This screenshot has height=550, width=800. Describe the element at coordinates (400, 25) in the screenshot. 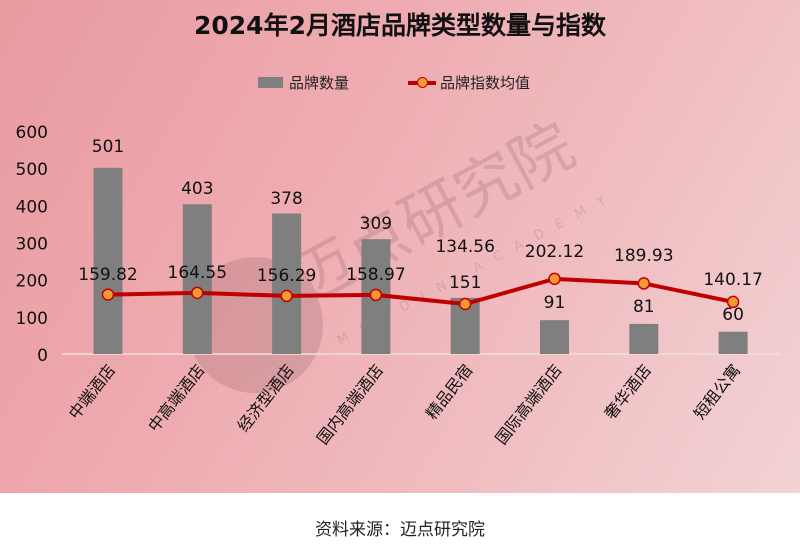

I see `chart-title: 2024年2月酒店品牌类型数量与指数` at that location.